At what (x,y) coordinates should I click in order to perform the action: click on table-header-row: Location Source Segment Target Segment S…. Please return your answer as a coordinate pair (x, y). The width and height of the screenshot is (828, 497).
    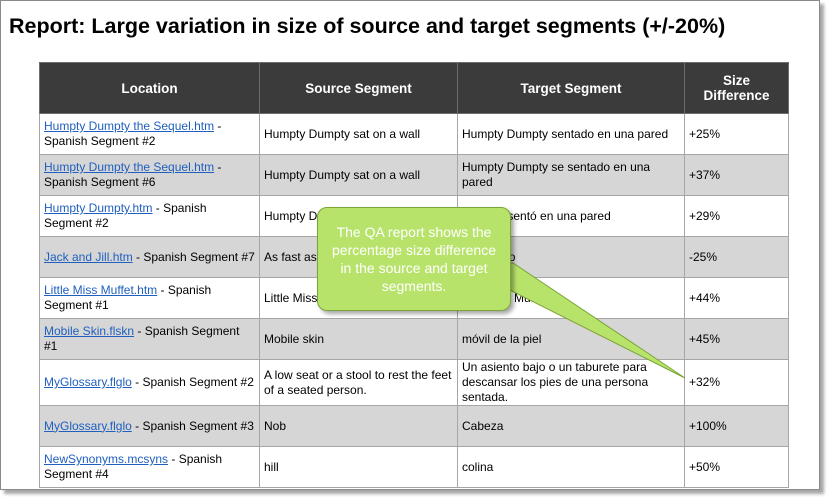
    Looking at the image, I should click on (414, 88).